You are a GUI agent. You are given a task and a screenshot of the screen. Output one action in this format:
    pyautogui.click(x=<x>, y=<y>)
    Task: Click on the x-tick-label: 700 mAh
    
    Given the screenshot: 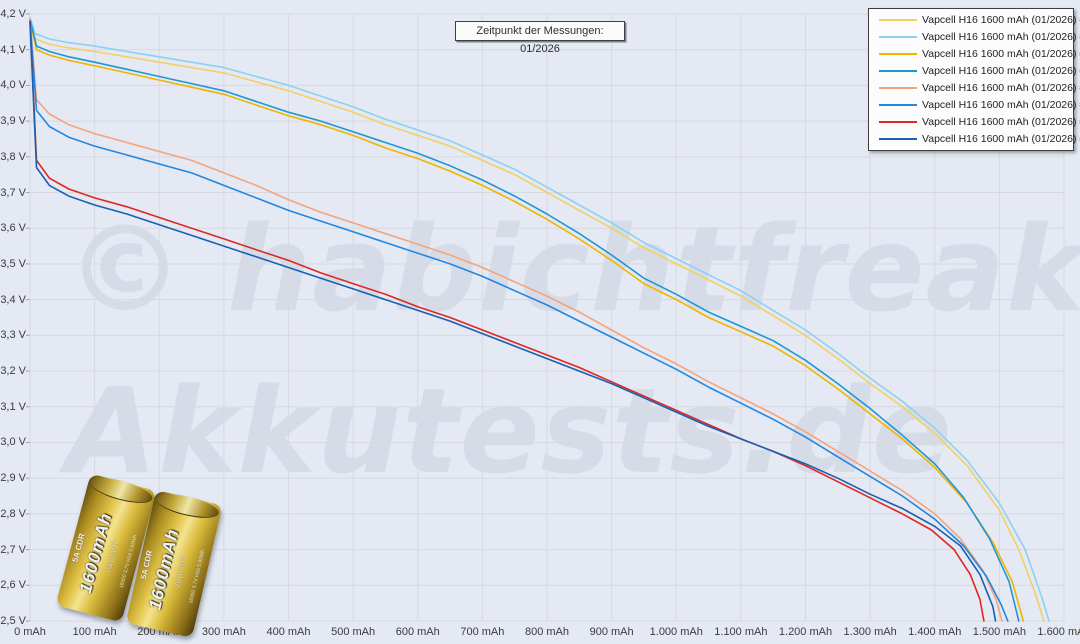 What is the action you would take?
    pyautogui.click(x=482, y=632)
    